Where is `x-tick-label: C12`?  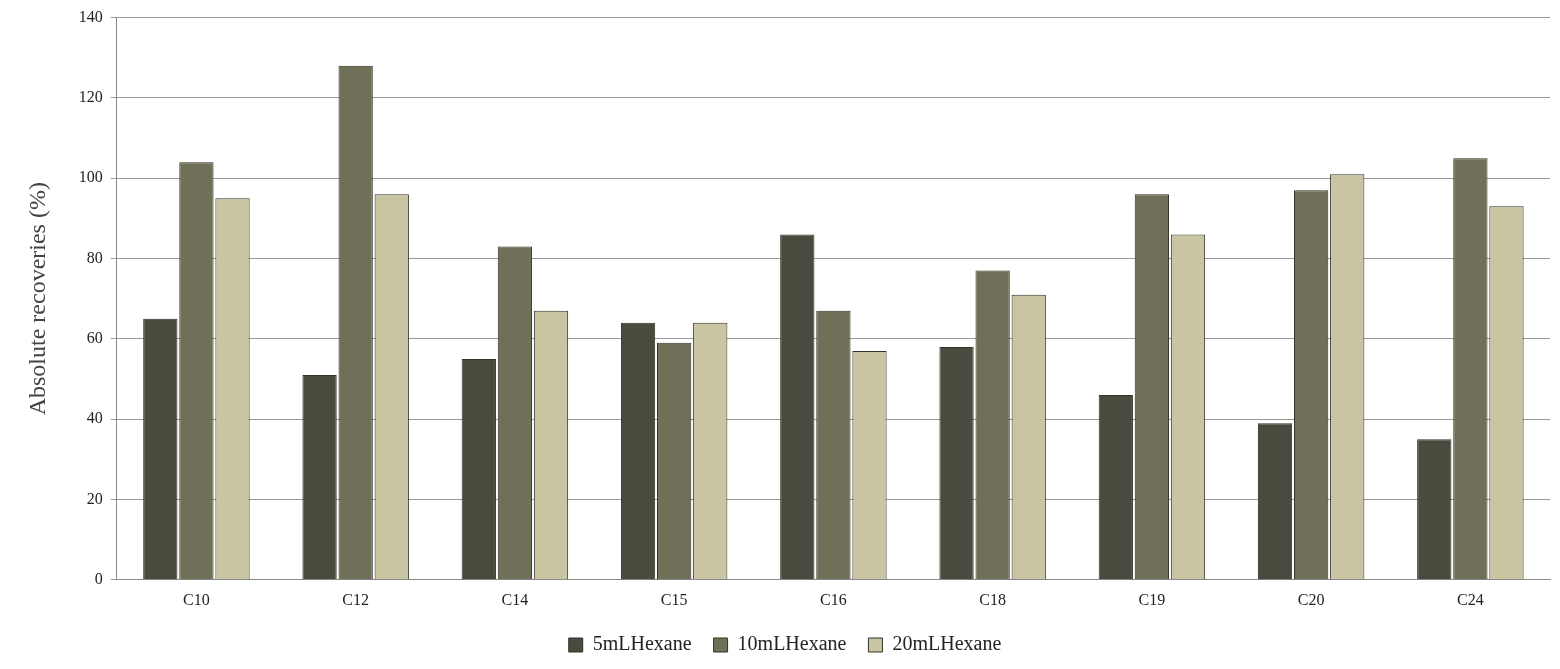
x-tick-label: C12 is located at coordinates (355, 599).